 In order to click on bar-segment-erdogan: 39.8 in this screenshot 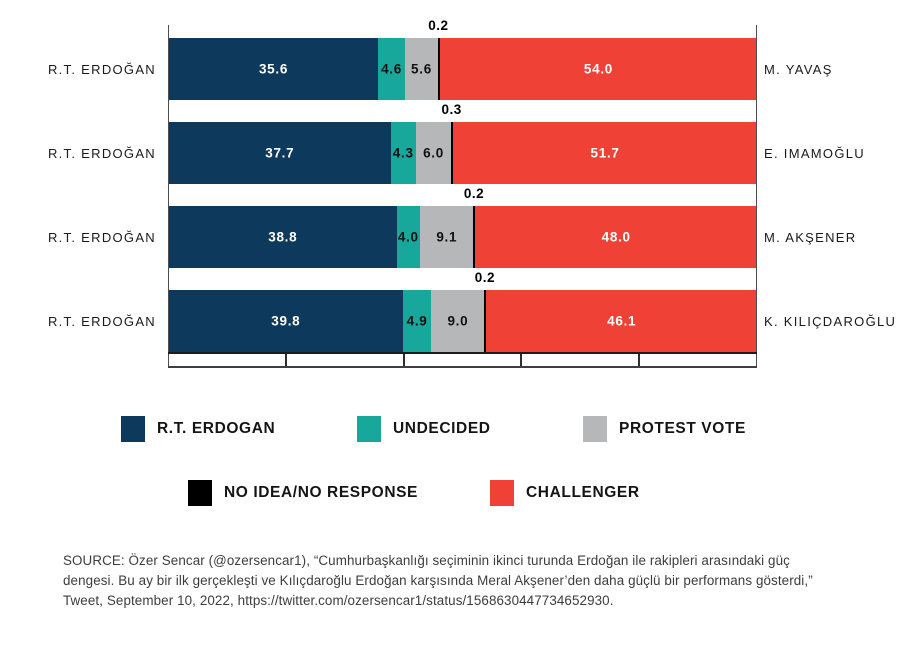, I will do `click(286, 321)`.